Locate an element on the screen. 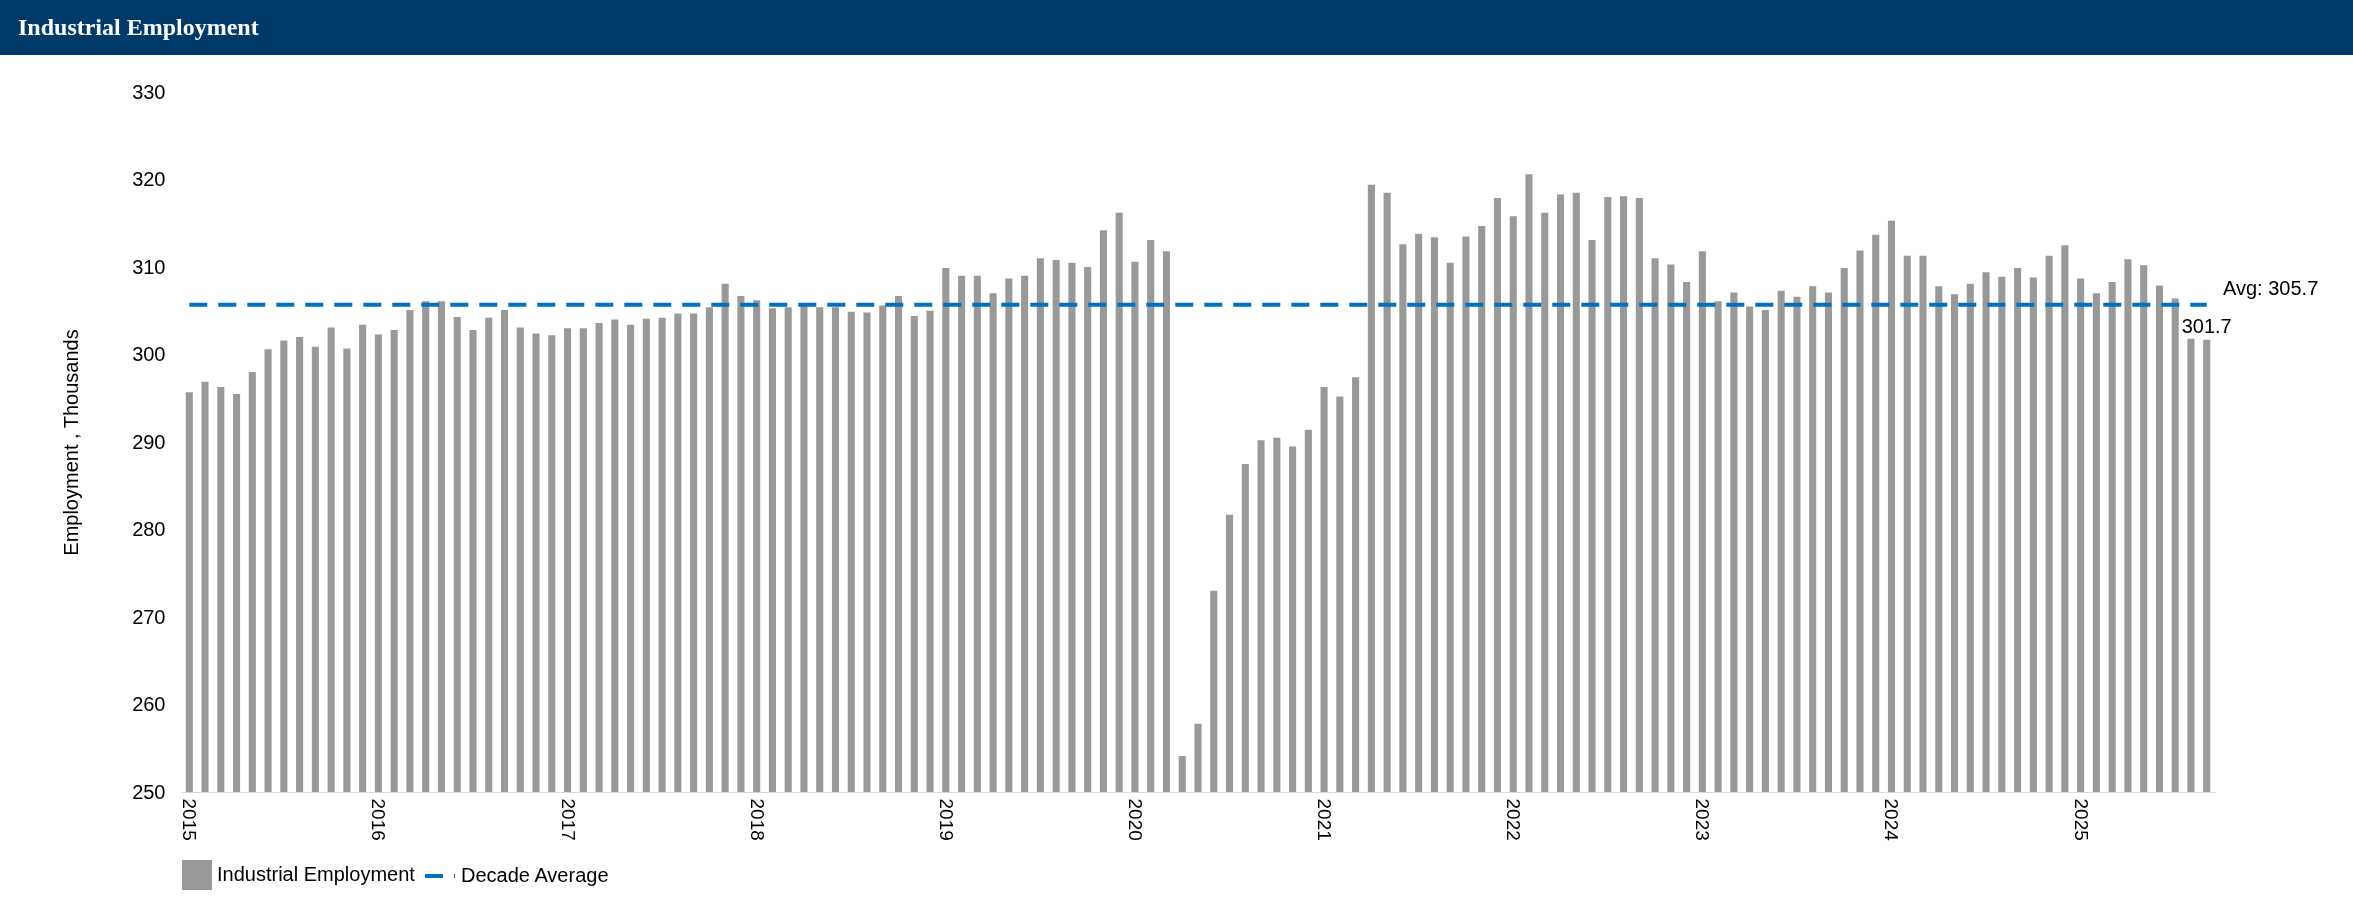  x-tick-label: 2019 is located at coordinates (946, 819).